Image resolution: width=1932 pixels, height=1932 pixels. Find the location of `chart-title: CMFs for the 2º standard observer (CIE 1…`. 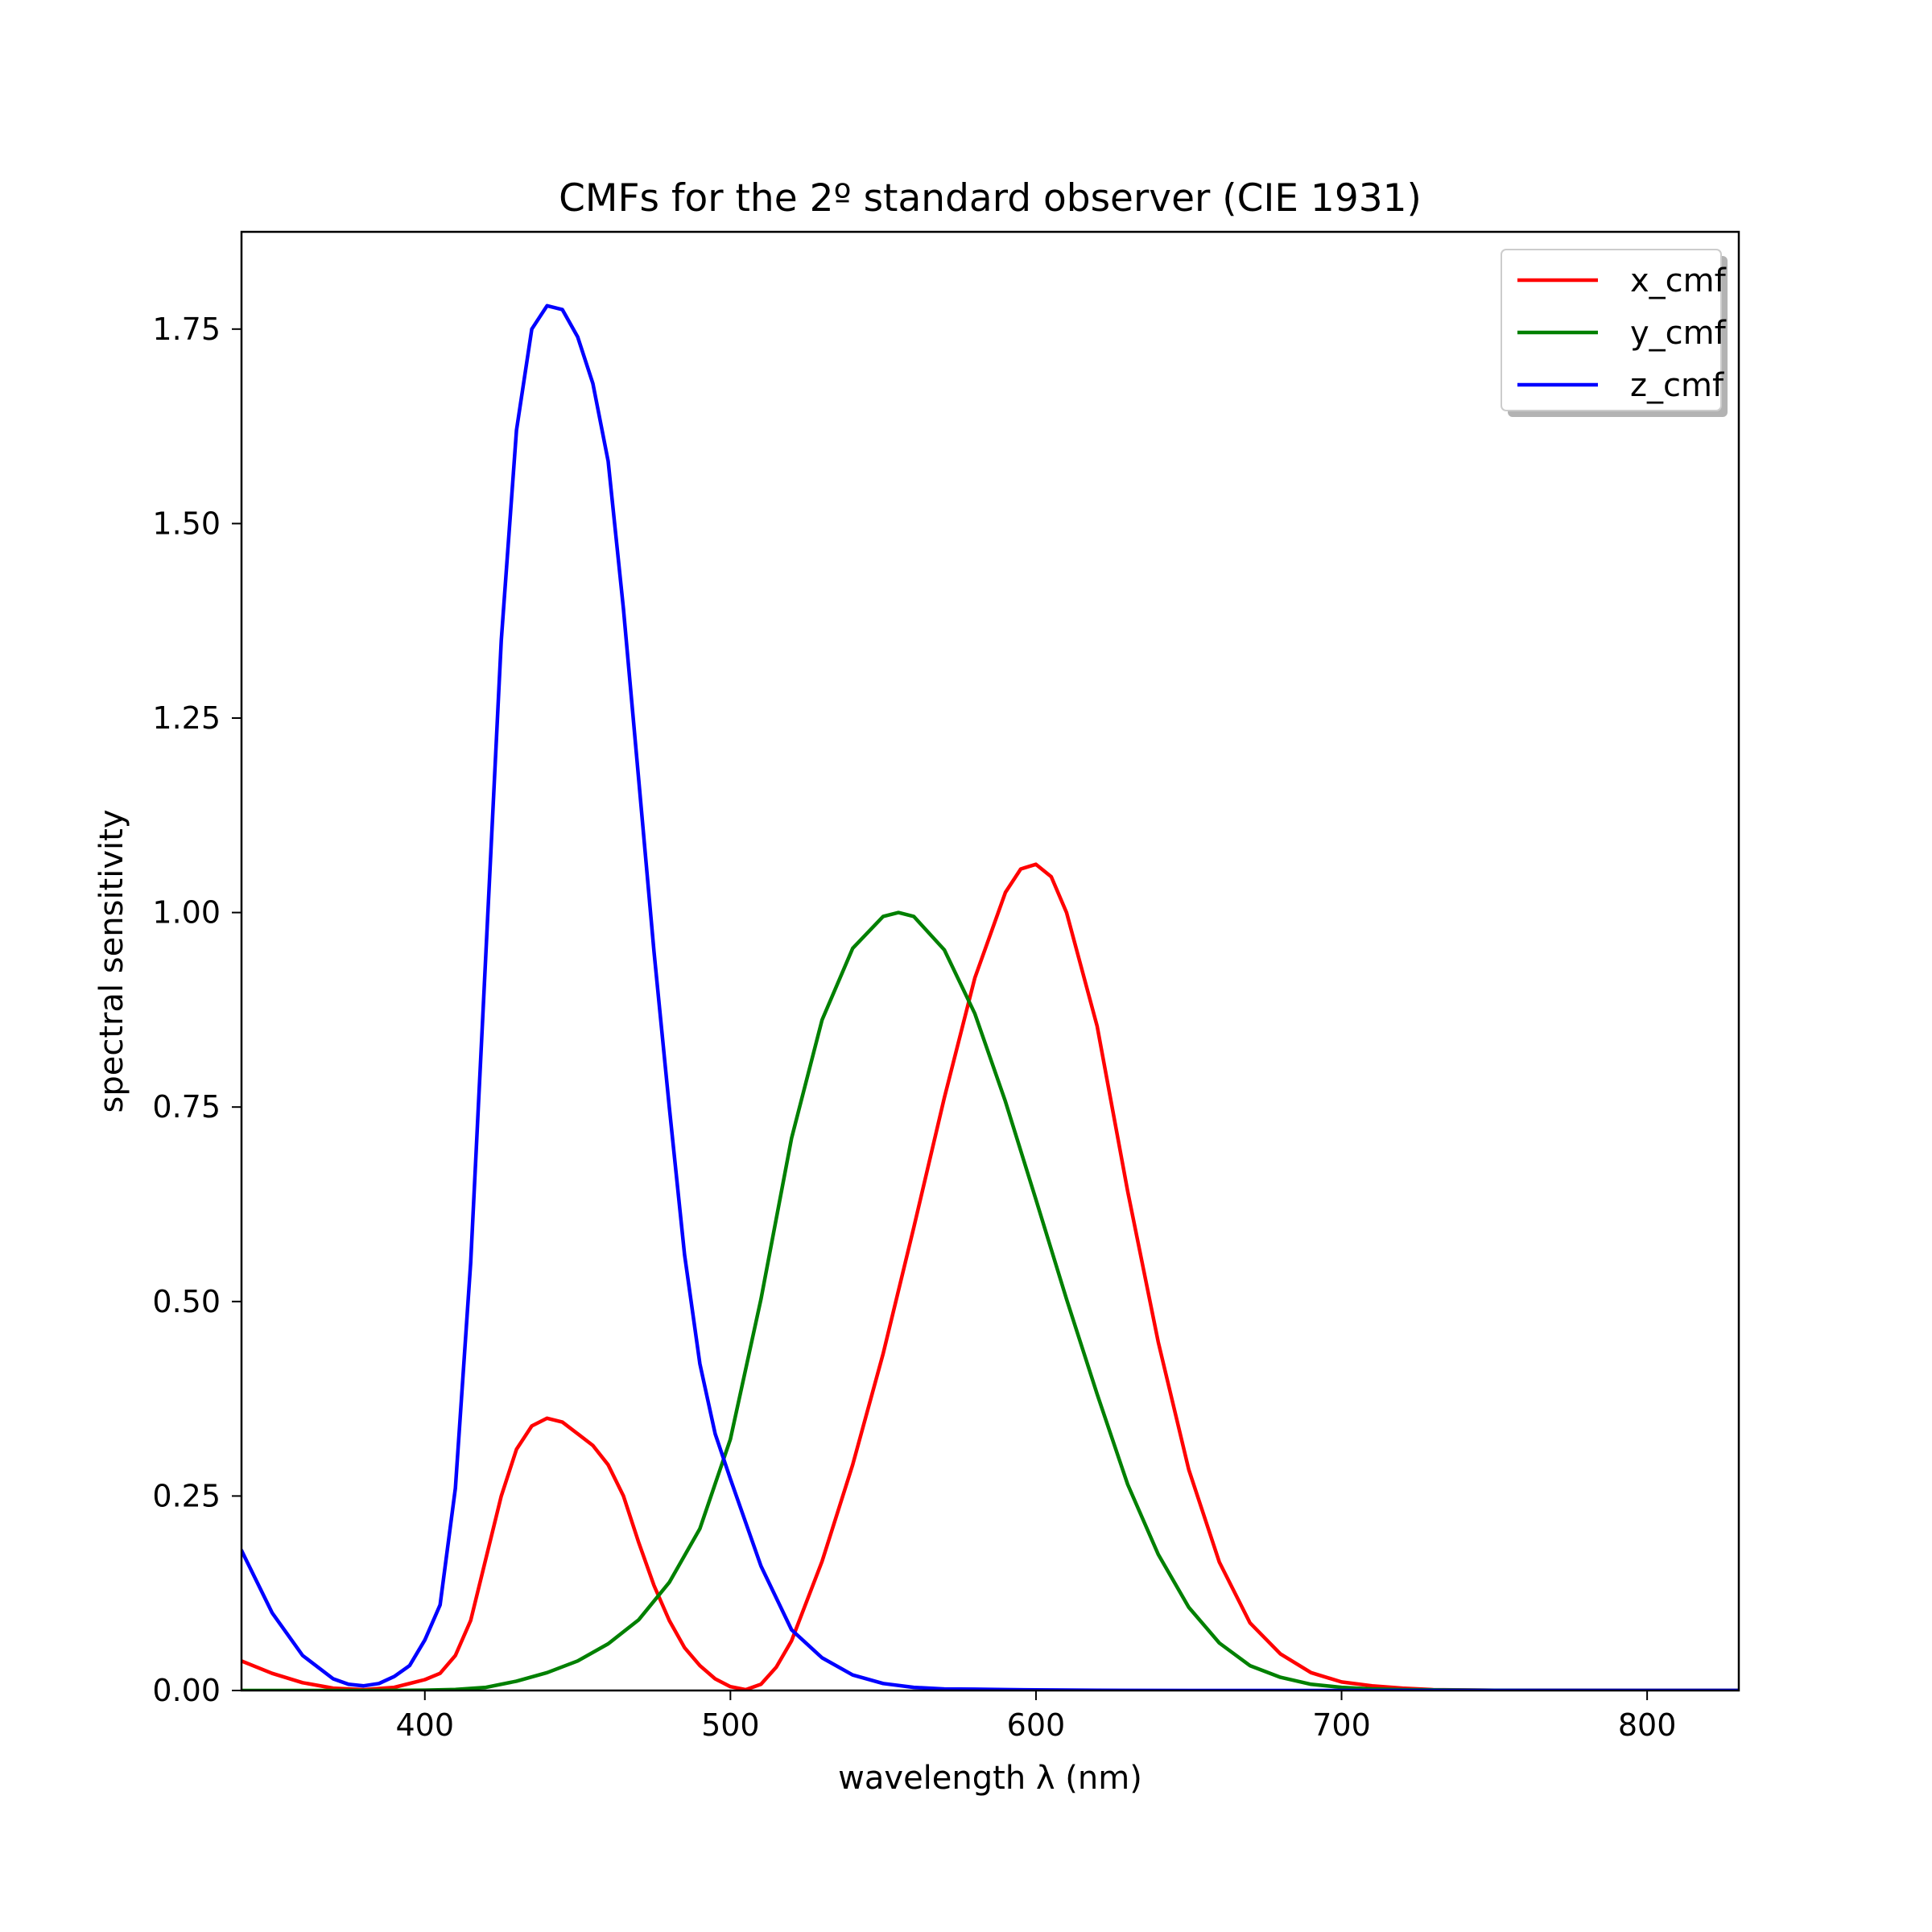

chart-title: CMFs for the 2º standard observer (CIE 1… is located at coordinates (990, 198).